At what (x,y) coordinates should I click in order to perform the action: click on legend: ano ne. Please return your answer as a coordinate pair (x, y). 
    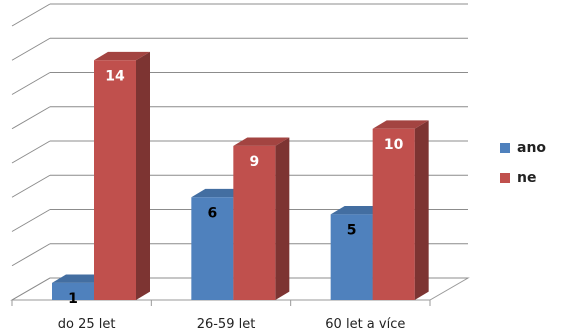
    Looking at the image, I should click on (523, 163).